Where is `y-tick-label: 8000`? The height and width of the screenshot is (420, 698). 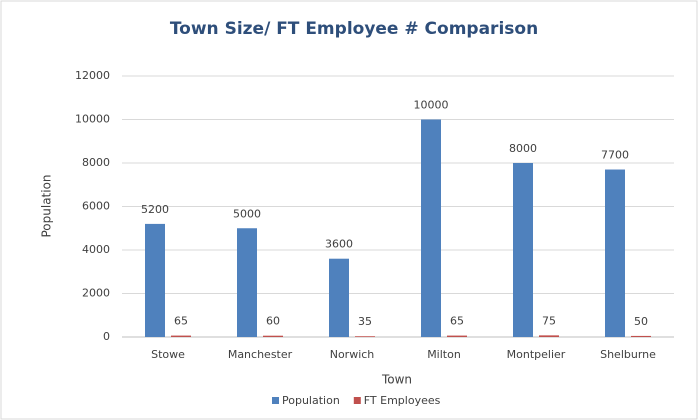 y-tick-label: 8000 is located at coordinates (96, 162).